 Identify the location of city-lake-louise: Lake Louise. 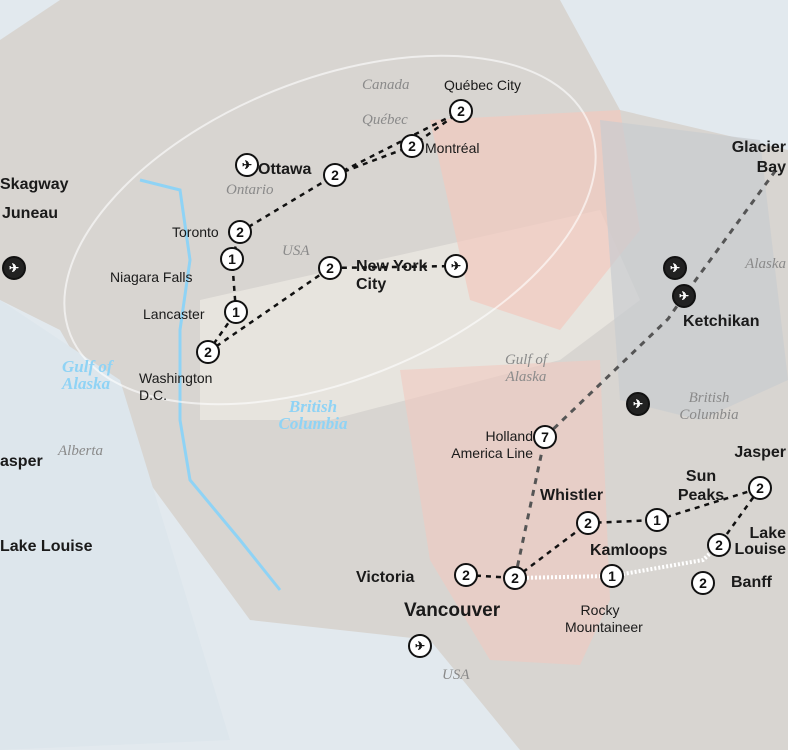
(760, 541).